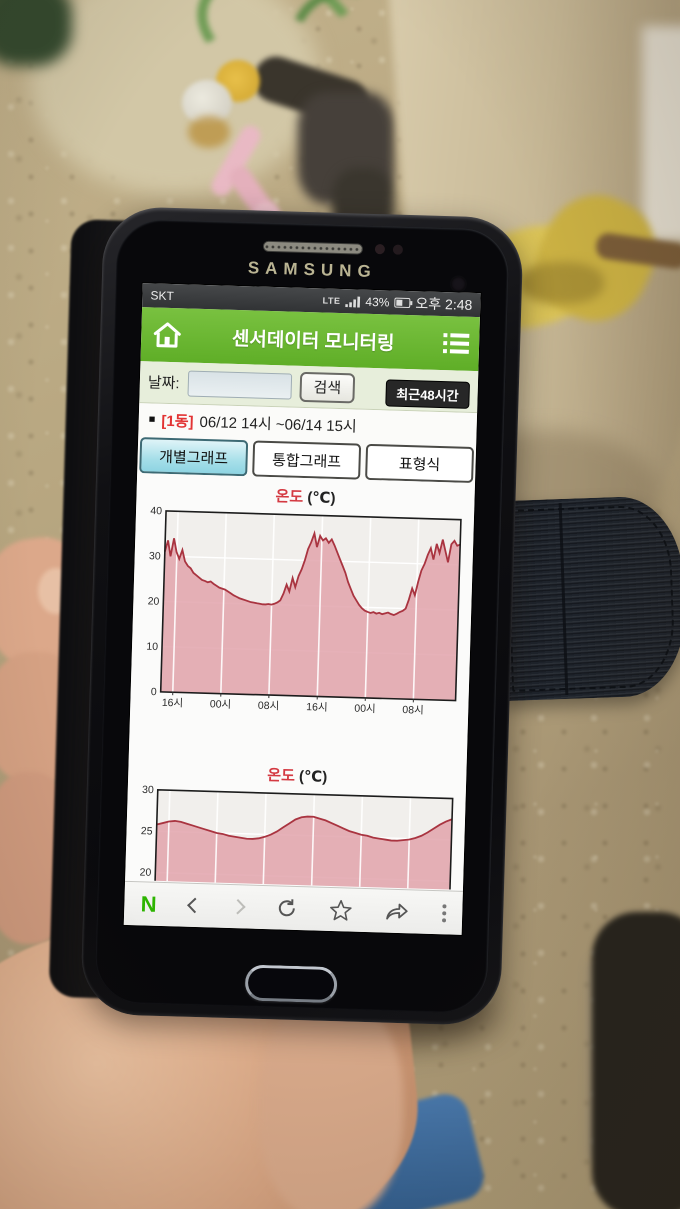 The image size is (680, 1209). What do you see at coordinates (402, 303) in the screenshot?
I see `battery-icon` at bounding box center [402, 303].